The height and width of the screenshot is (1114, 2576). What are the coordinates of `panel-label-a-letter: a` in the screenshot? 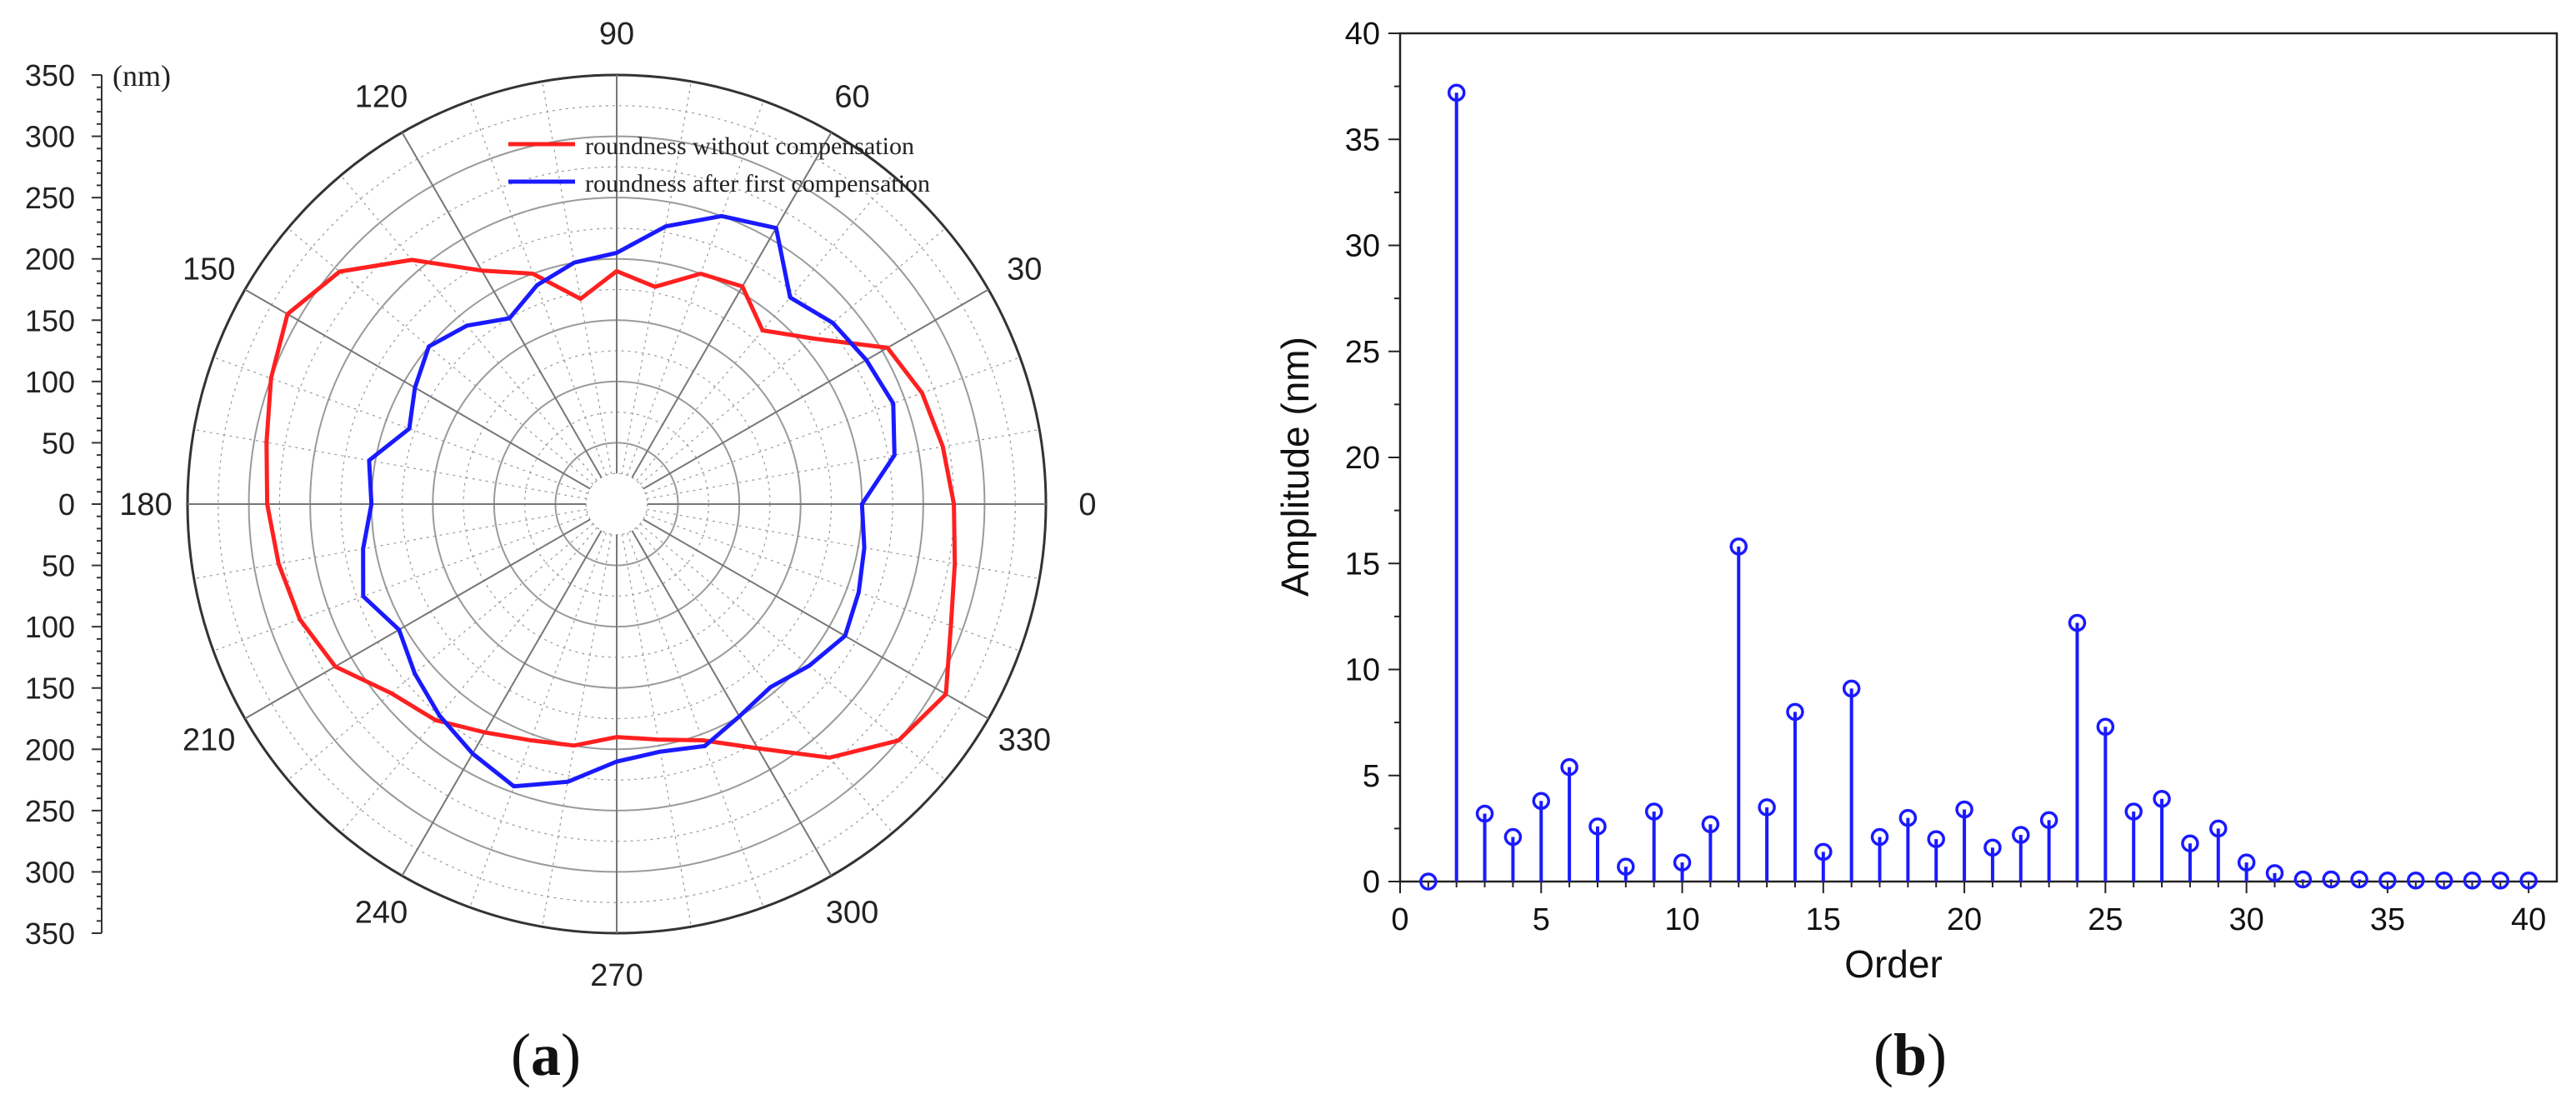 It's located at (546, 1055).